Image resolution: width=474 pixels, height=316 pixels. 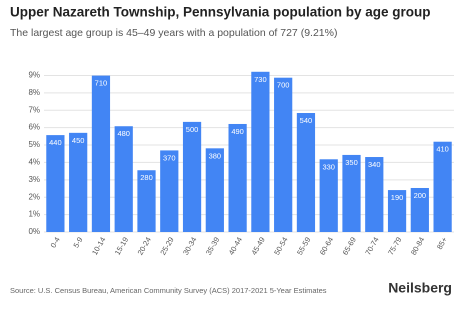 What do you see at coordinates (328, 166) in the screenshot?
I see `data-label: 330` at bounding box center [328, 166].